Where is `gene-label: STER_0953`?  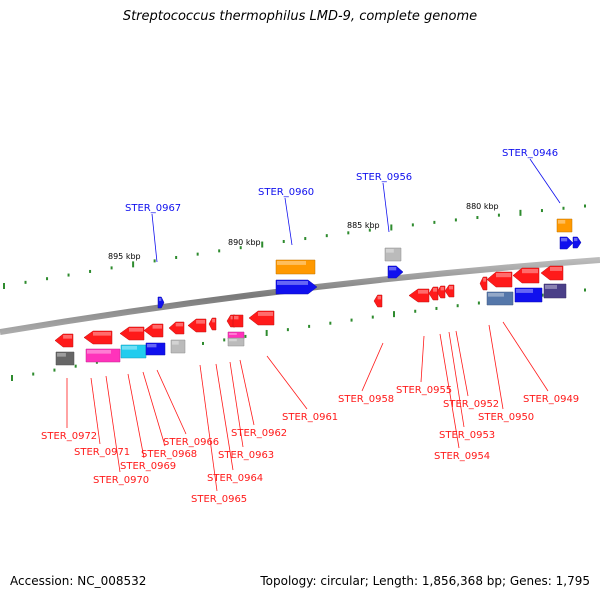
gene-label: STER_0953 is located at coordinates (467, 435).